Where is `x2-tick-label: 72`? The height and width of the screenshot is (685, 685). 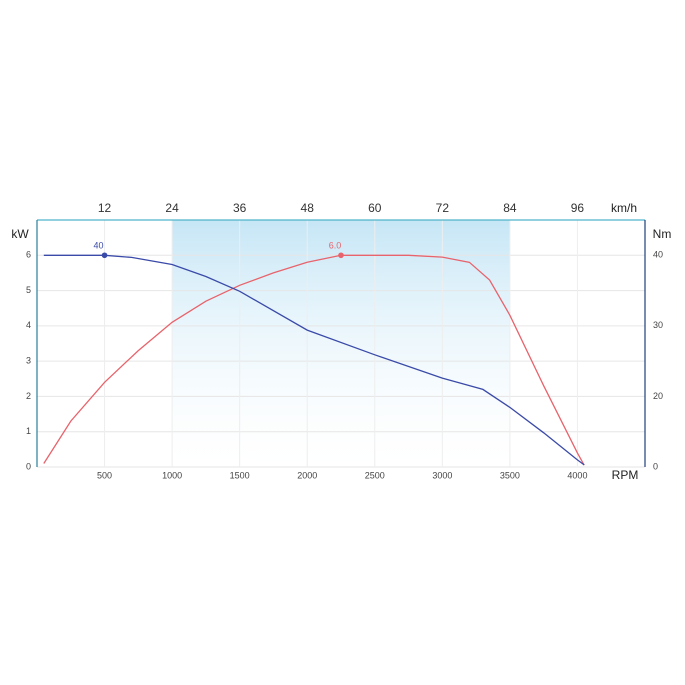 x2-tick-label: 72 is located at coordinates (443, 208).